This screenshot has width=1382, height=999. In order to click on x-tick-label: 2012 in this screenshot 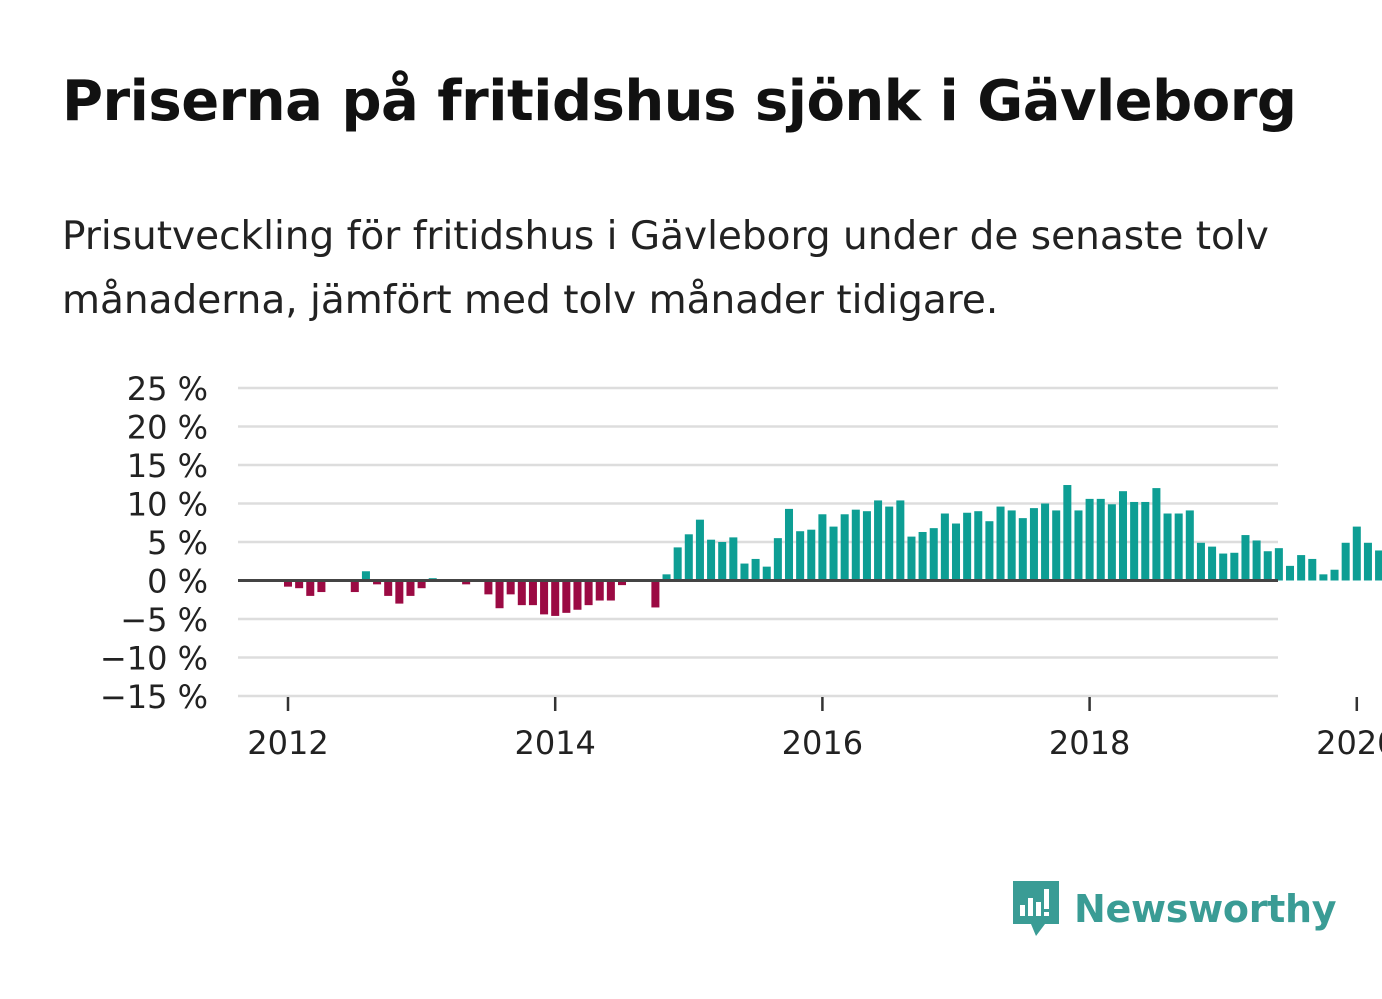, I will do `click(287, 743)`.